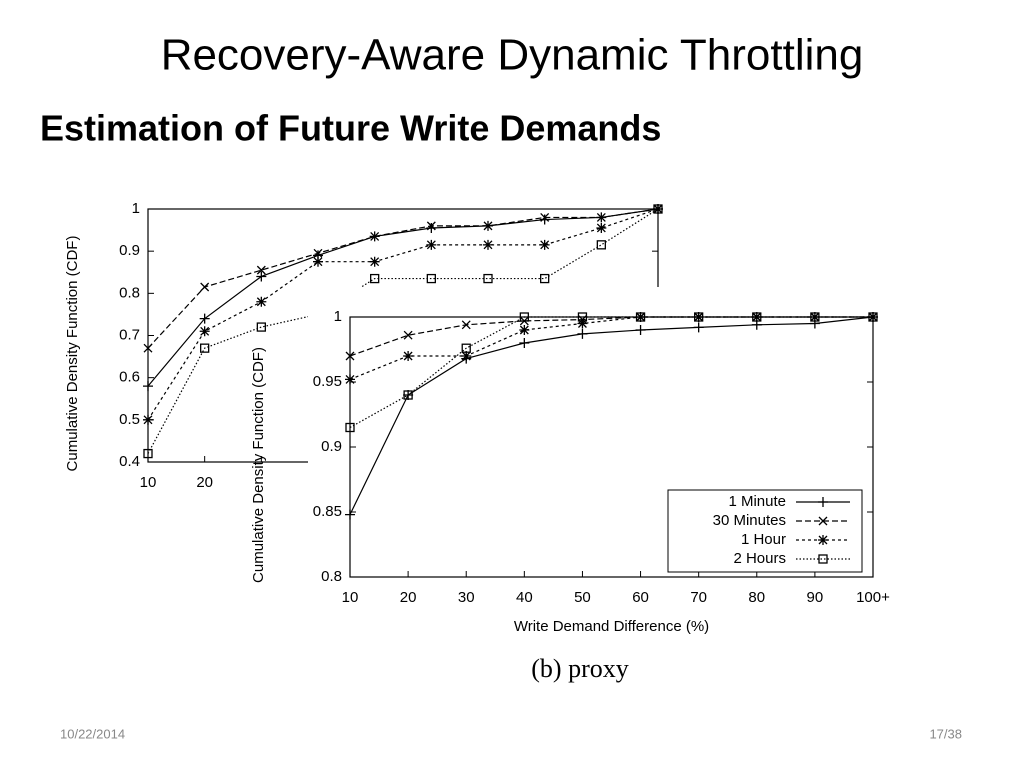  I want to click on slide-subtitle: Estimation of Future Write Demands, so click(350, 128).